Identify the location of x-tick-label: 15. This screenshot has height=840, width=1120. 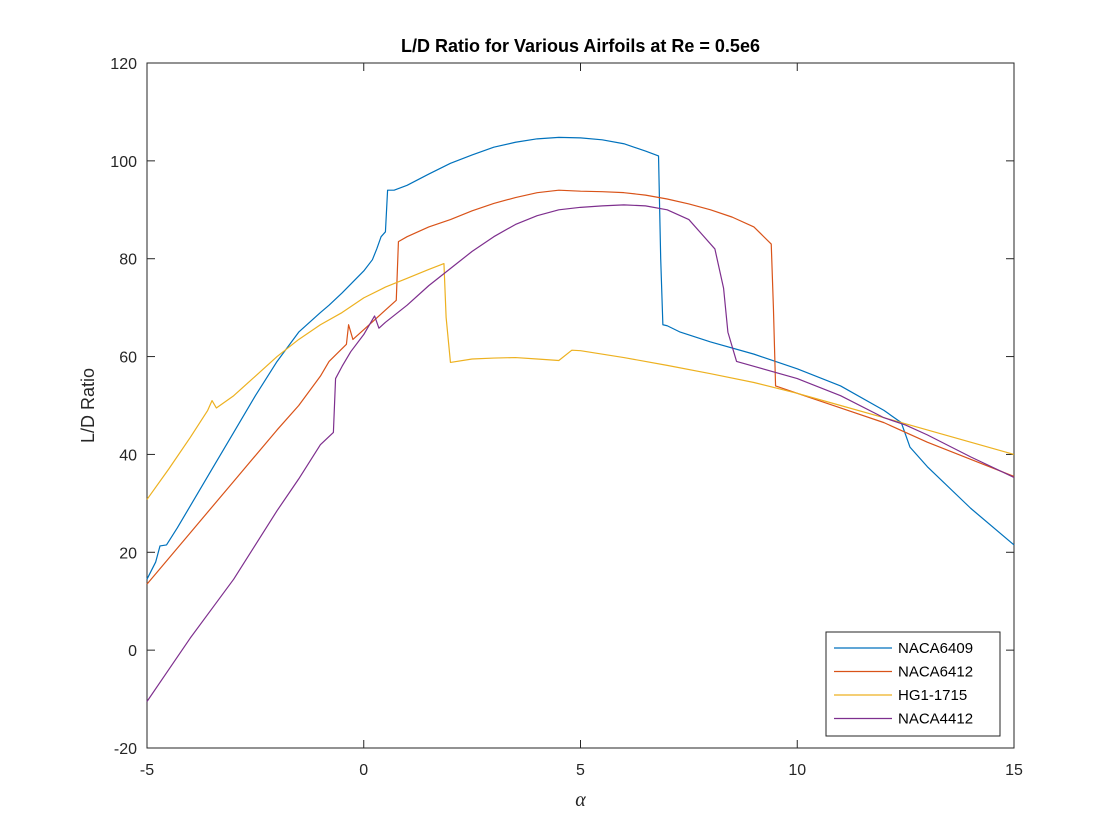
(1014, 770).